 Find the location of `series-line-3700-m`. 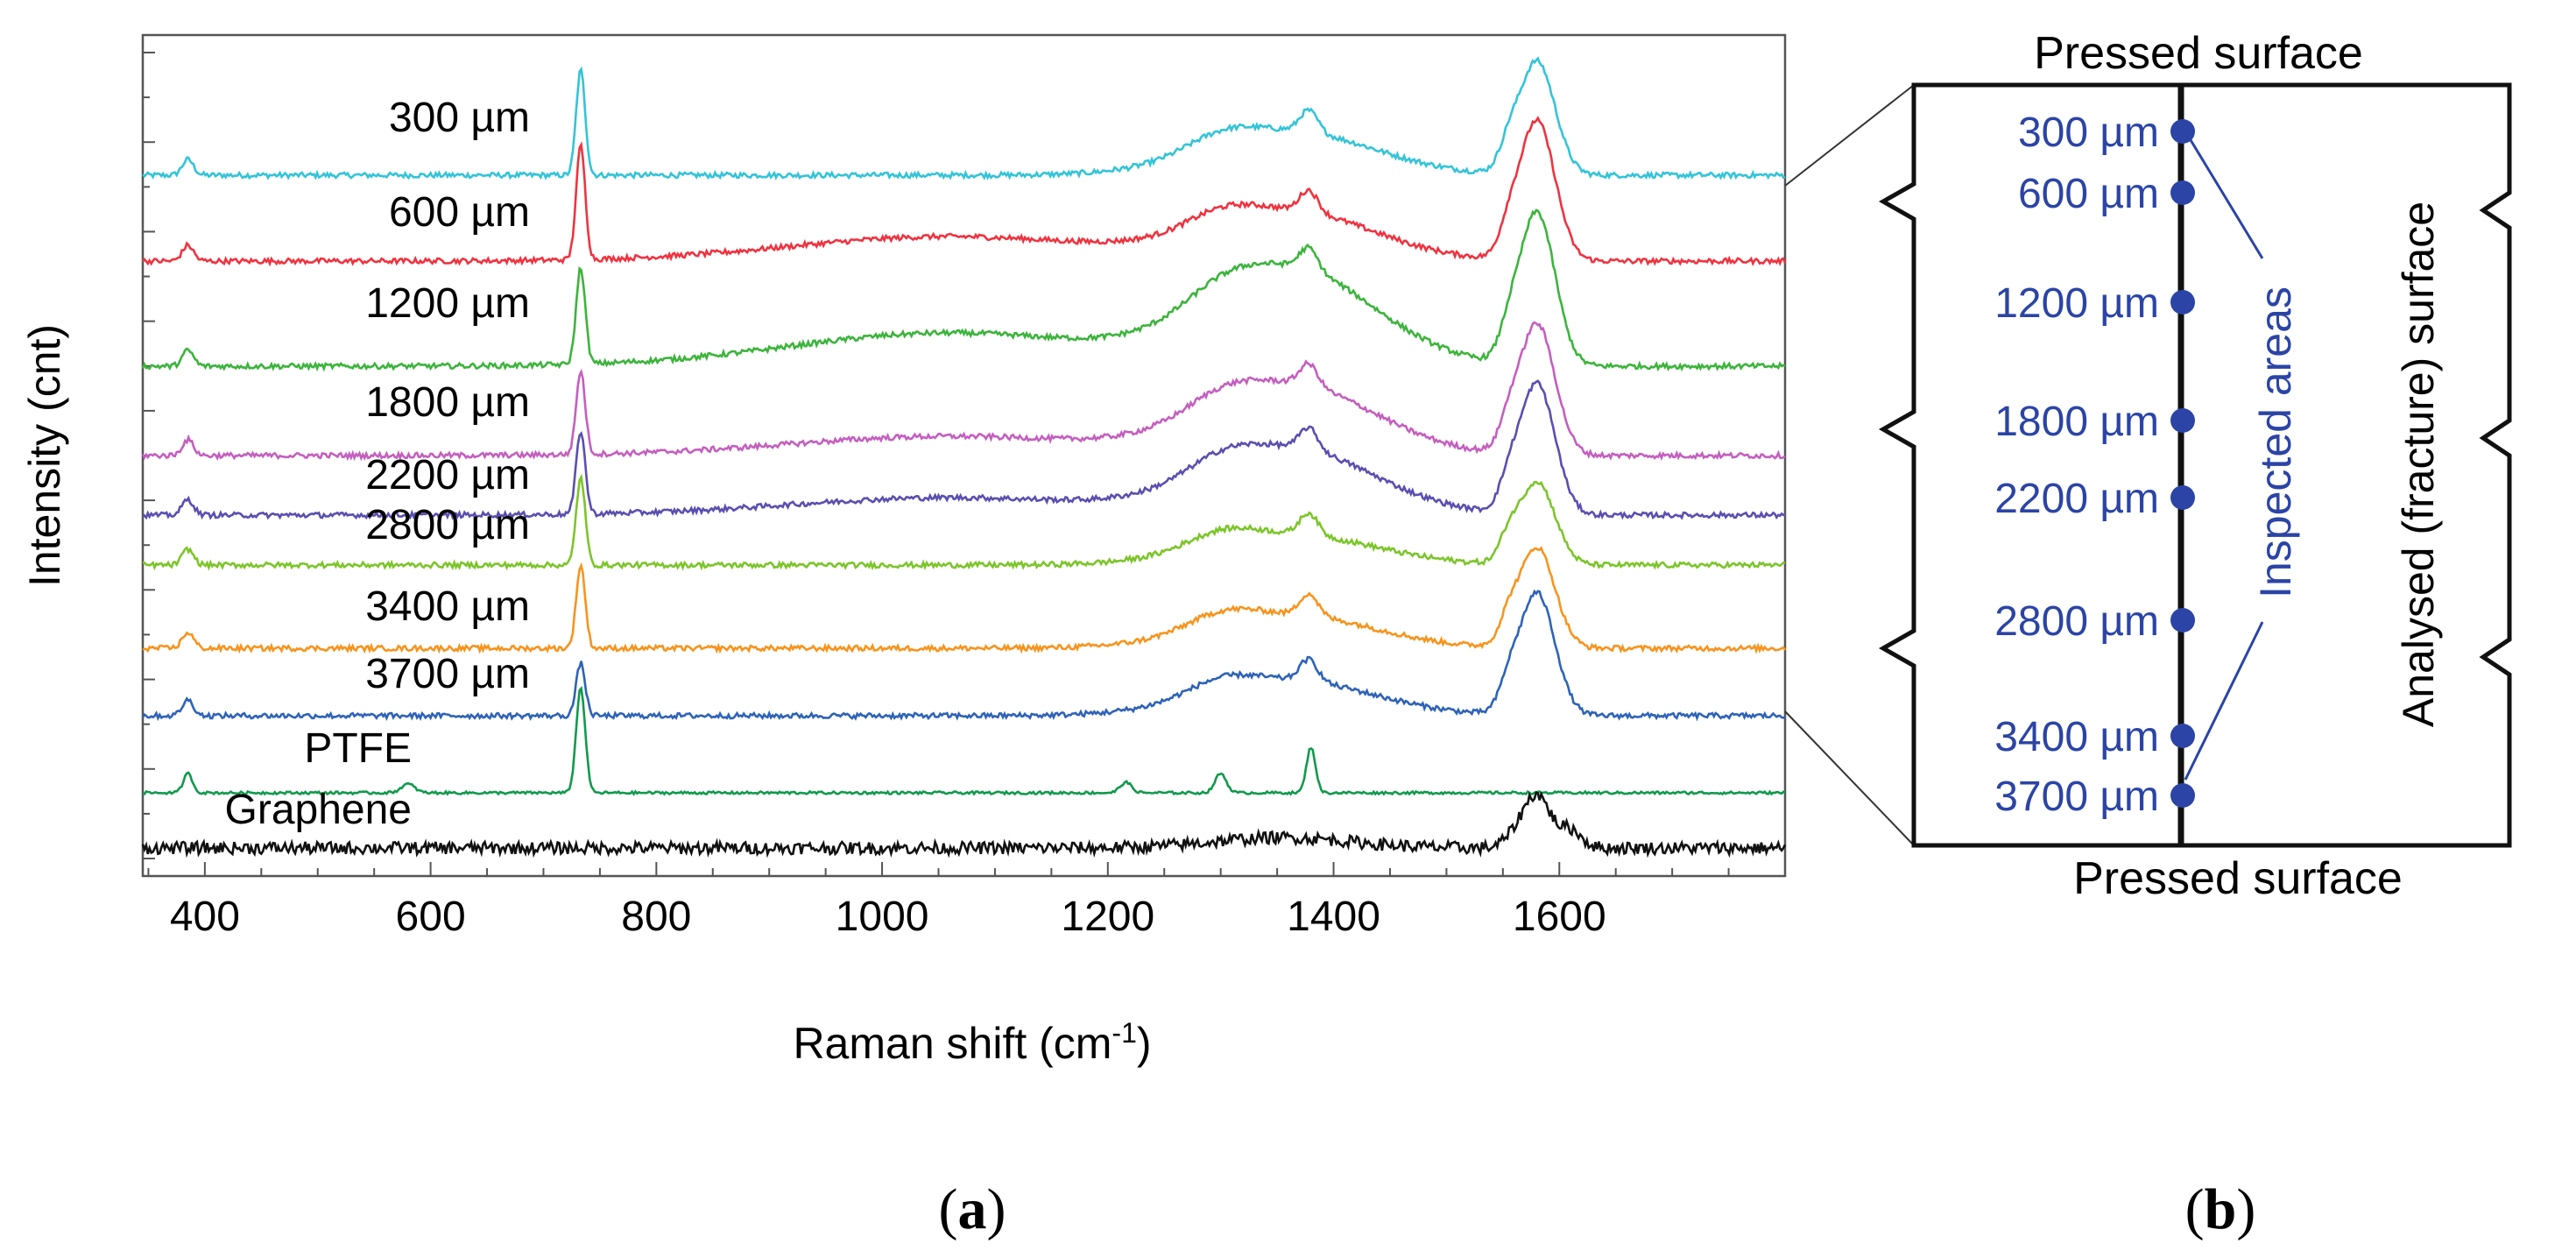

series-line-3700-m is located at coordinates (963, 655).